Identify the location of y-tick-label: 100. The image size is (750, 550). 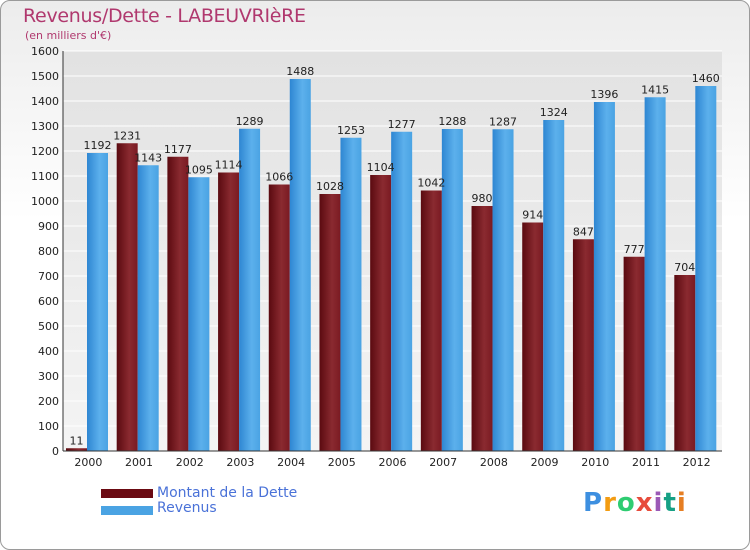
(48, 426).